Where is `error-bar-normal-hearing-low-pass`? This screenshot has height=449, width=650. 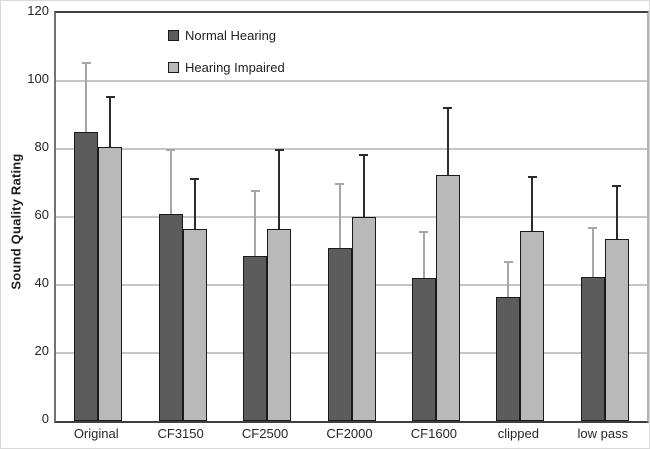
error-bar-normal-hearing-low-pass is located at coordinates (592, 252).